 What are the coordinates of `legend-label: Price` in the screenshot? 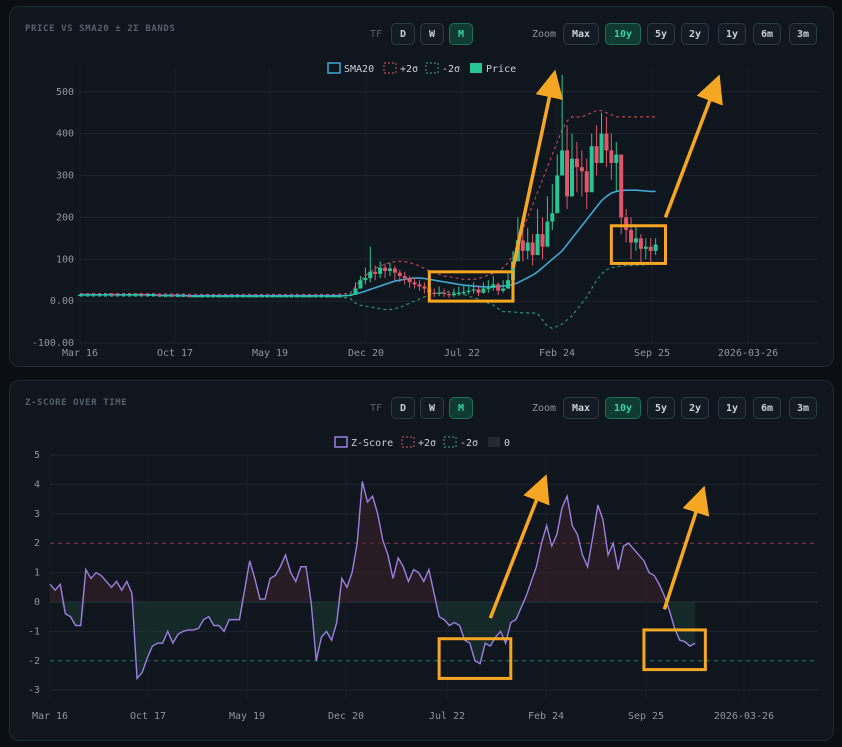 It's located at (501, 69).